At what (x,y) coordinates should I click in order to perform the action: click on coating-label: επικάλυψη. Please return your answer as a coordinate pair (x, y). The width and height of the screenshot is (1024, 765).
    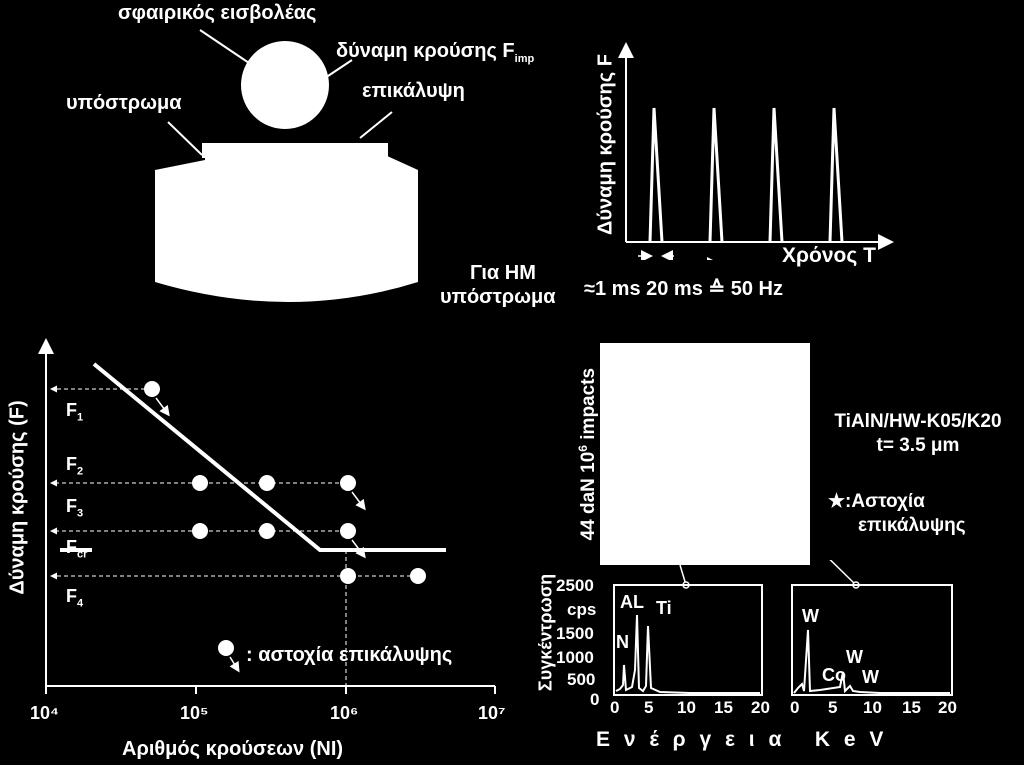
    Looking at the image, I should click on (413, 91).